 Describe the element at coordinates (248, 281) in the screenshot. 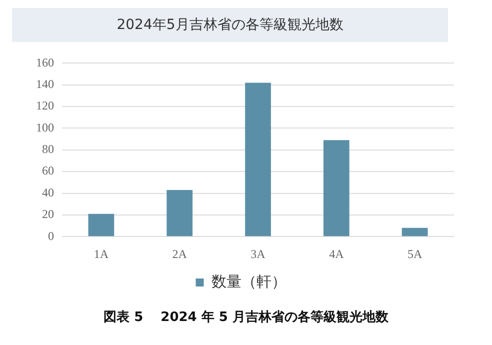

I see `legend-label: 数量（軒）` at that location.